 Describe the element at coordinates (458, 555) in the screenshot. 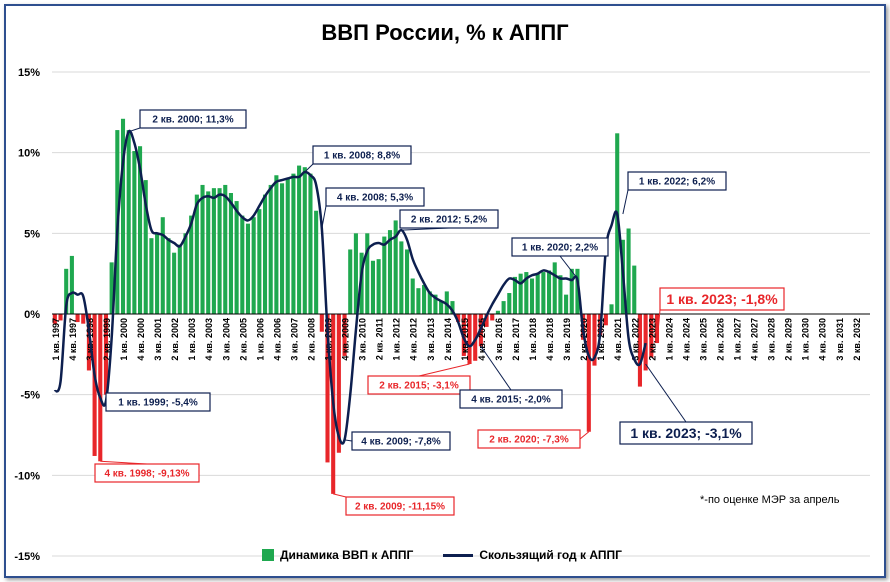

I see `legend-swatch-line` at that location.